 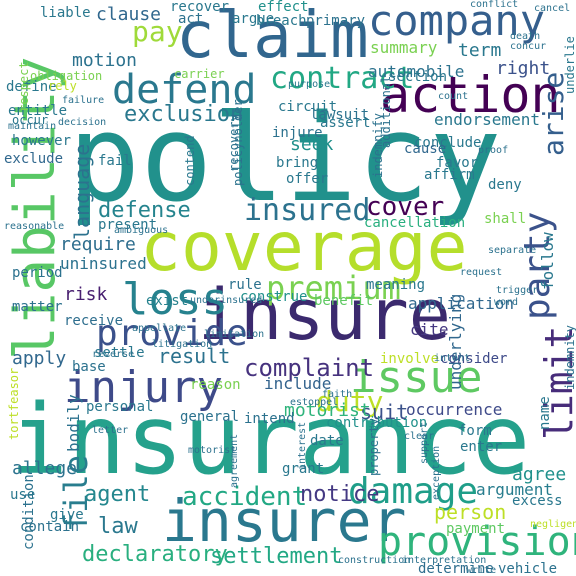 What do you see at coordinates (342, 78) in the screenshot?
I see `word-contract: contract` at bounding box center [342, 78].